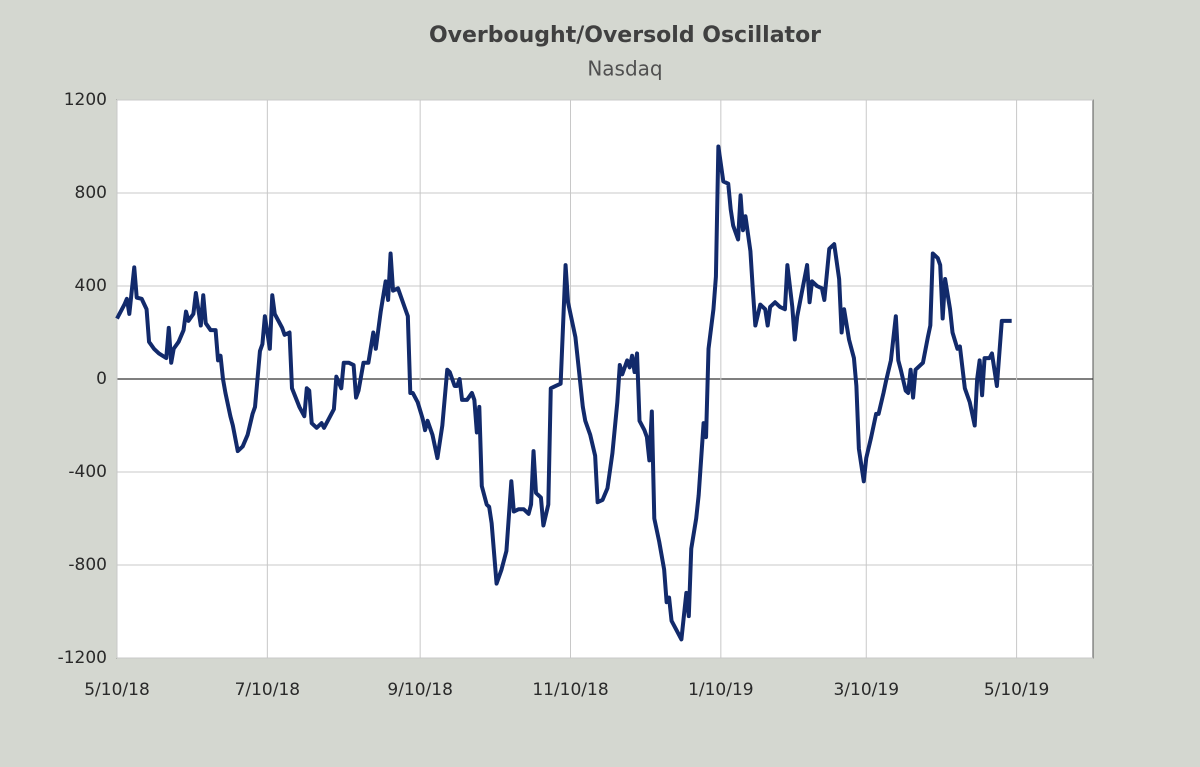 The height and width of the screenshot is (767, 1200). I want to click on chart-subtitle: Nasdaq, so click(624, 69).